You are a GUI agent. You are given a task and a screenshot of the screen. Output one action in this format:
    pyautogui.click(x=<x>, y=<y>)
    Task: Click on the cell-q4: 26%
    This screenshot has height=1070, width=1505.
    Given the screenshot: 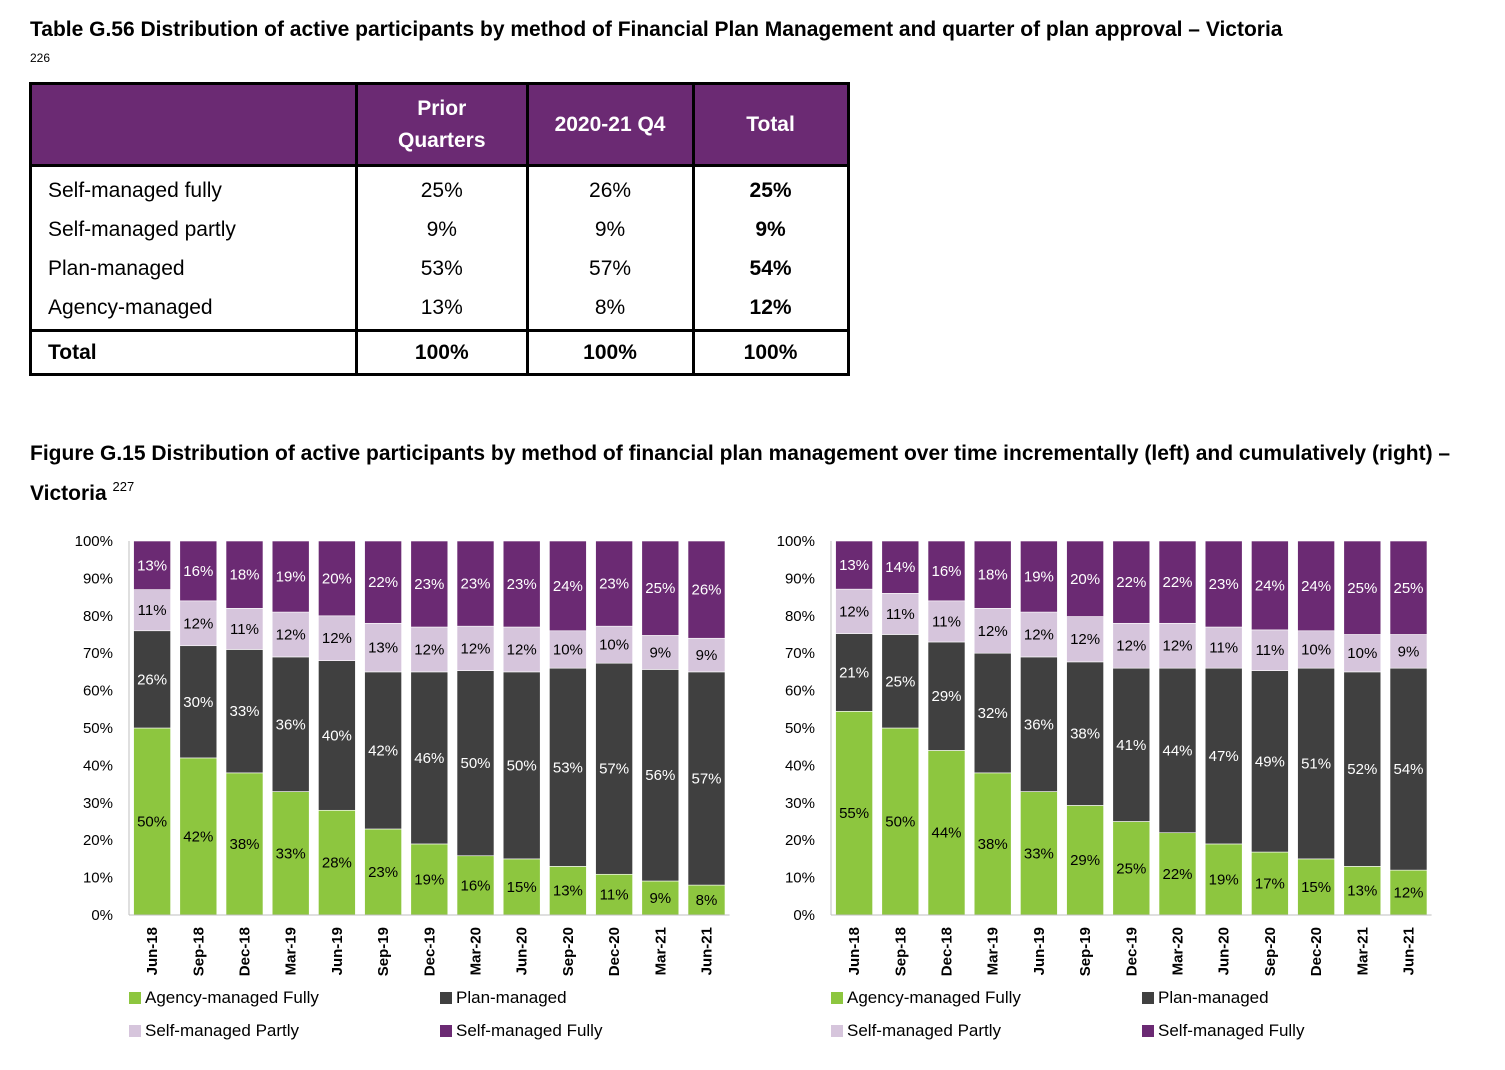 What is the action you would take?
    pyautogui.click(x=609, y=187)
    